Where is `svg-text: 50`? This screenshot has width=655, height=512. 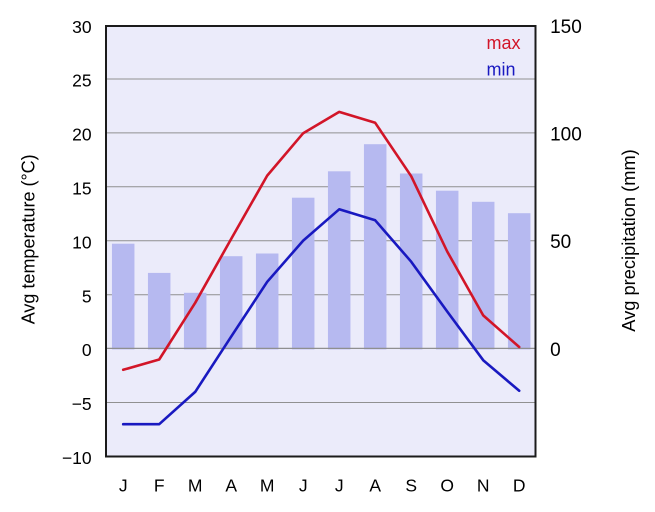
svg-text: 50 is located at coordinates (560, 242).